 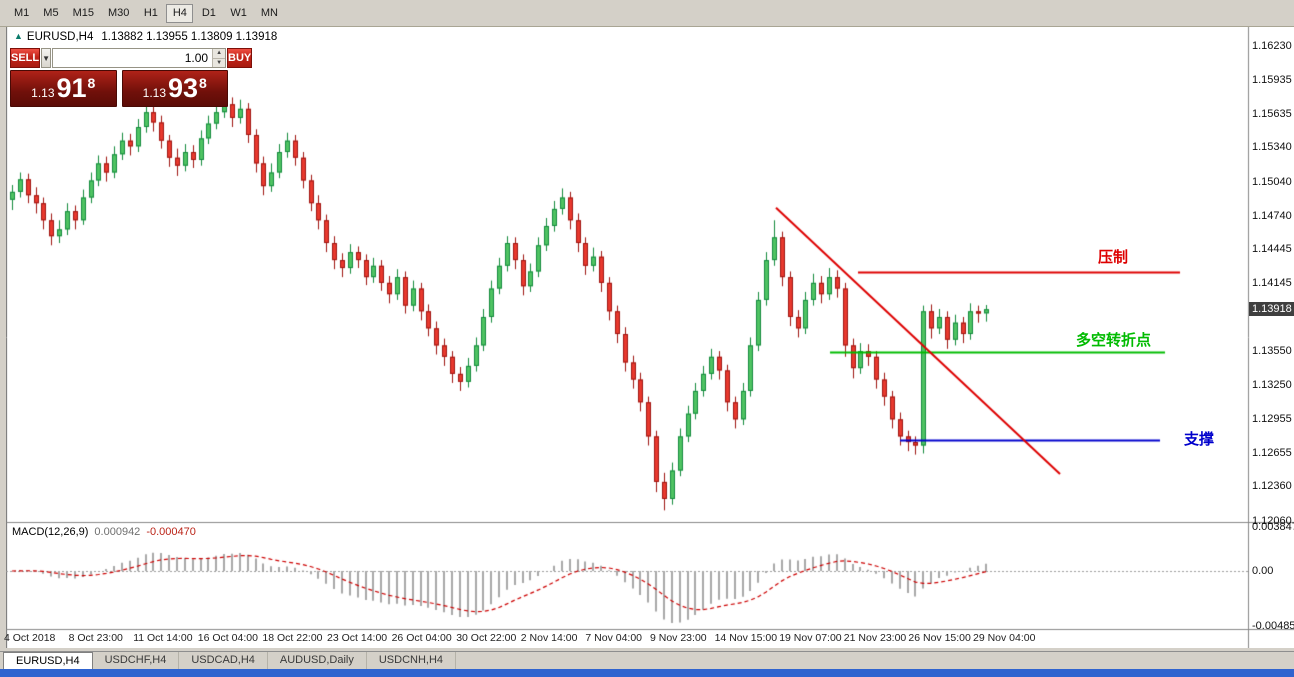 What do you see at coordinates (18, 36) in the screenshot?
I see `uptrend-arrow-icon: ▲` at bounding box center [18, 36].